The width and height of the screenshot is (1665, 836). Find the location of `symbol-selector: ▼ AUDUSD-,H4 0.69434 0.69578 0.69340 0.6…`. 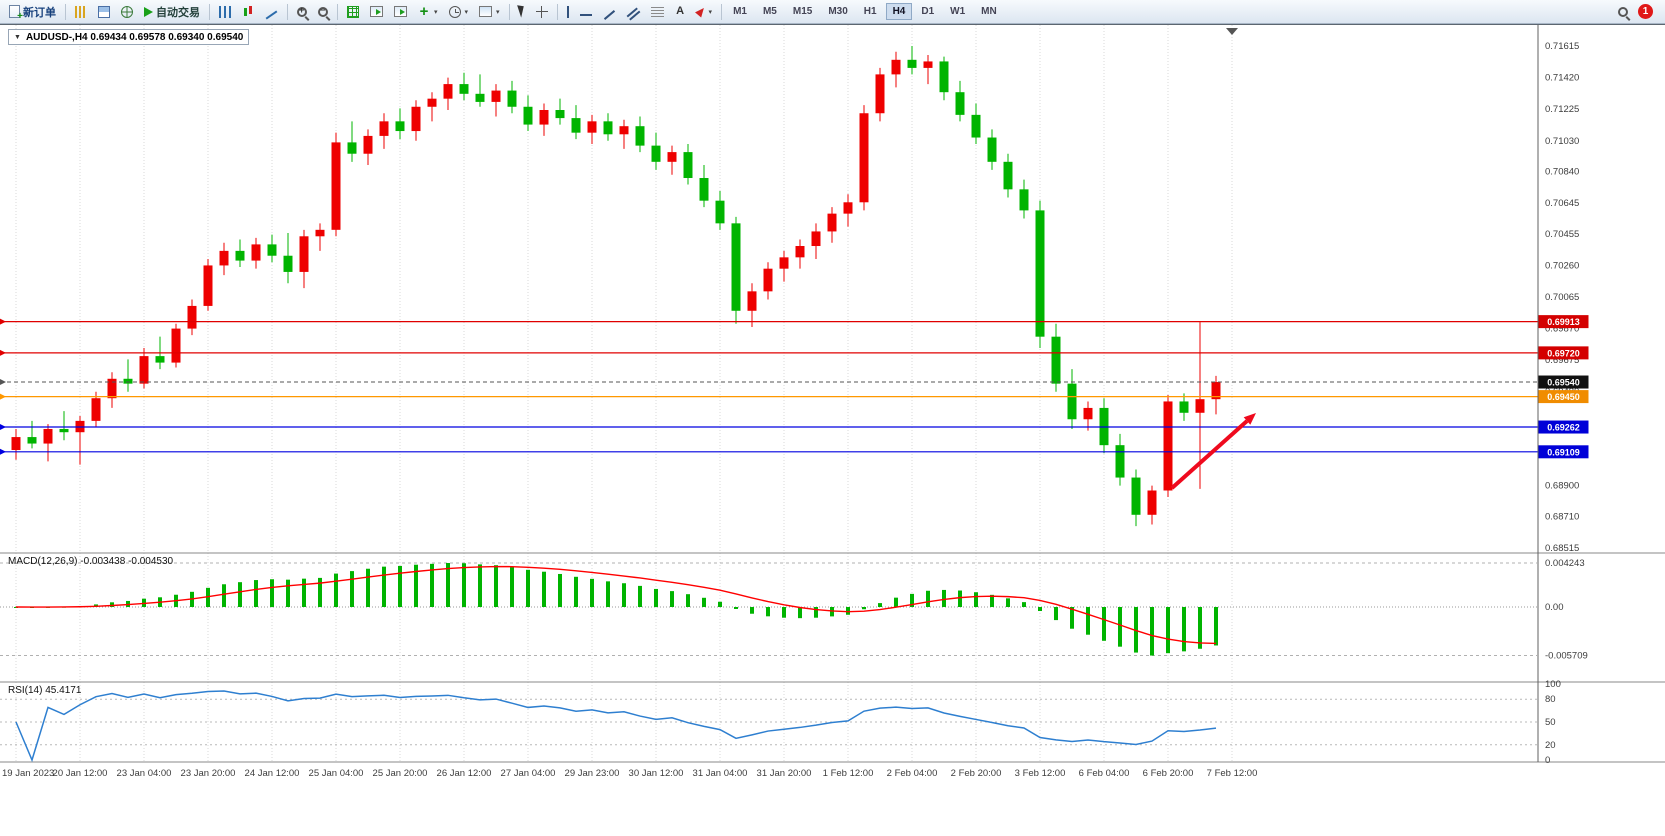

symbol-selector: ▼ AUDUSD-,H4 0.69434 0.69578 0.69340 0.6… is located at coordinates (129, 37).